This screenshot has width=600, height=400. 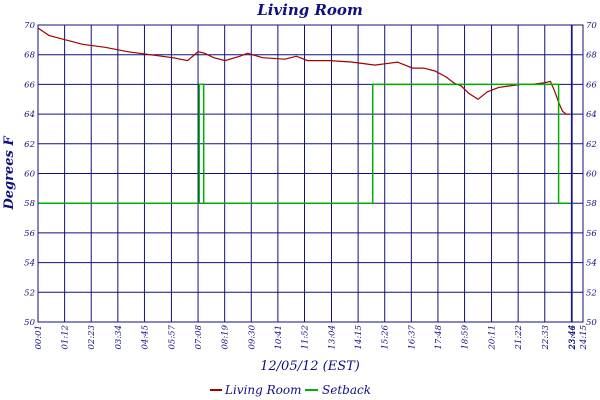 What do you see at coordinates (346, 390) in the screenshot?
I see `legend-label-setback: Setback` at bounding box center [346, 390].